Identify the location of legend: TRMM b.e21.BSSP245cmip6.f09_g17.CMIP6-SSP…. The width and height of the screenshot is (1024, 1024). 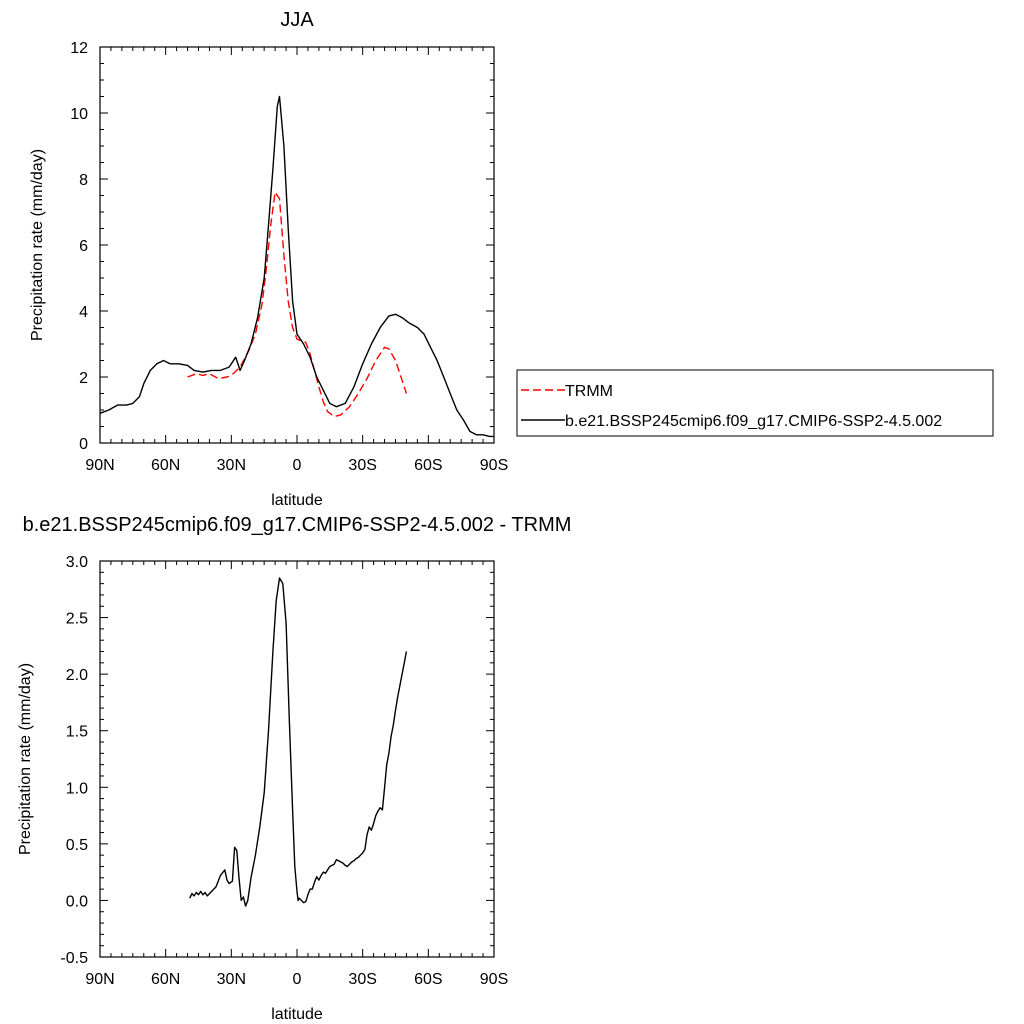
(755, 403).